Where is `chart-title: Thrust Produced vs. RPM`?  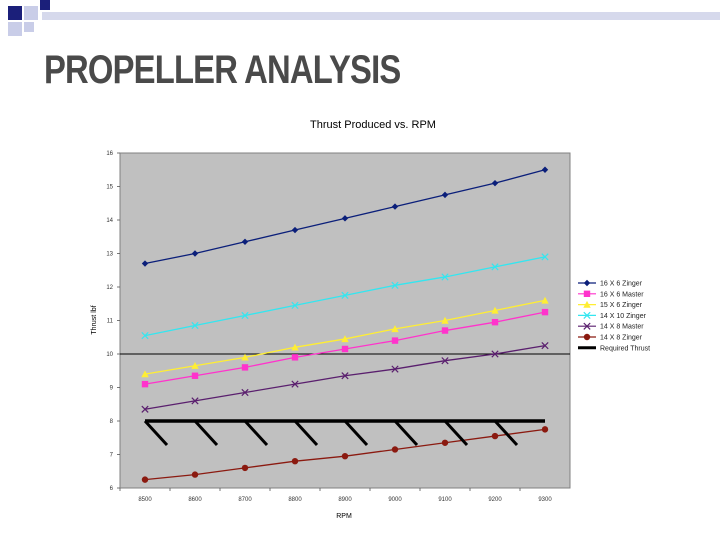
chart-title: Thrust Produced vs. RPM is located at coordinates (373, 125).